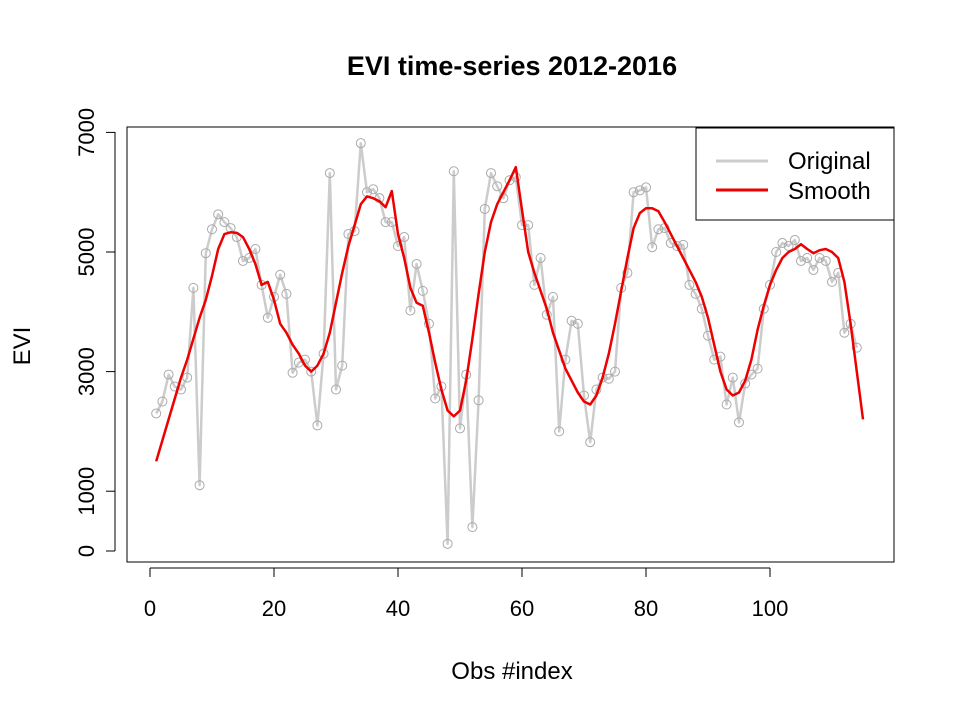 The height and width of the screenshot is (720, 960). What do you see at coordinates (22, 346) in the screenshot?
I see `y-axis-label: EVI` at bounding box center [22, 346].